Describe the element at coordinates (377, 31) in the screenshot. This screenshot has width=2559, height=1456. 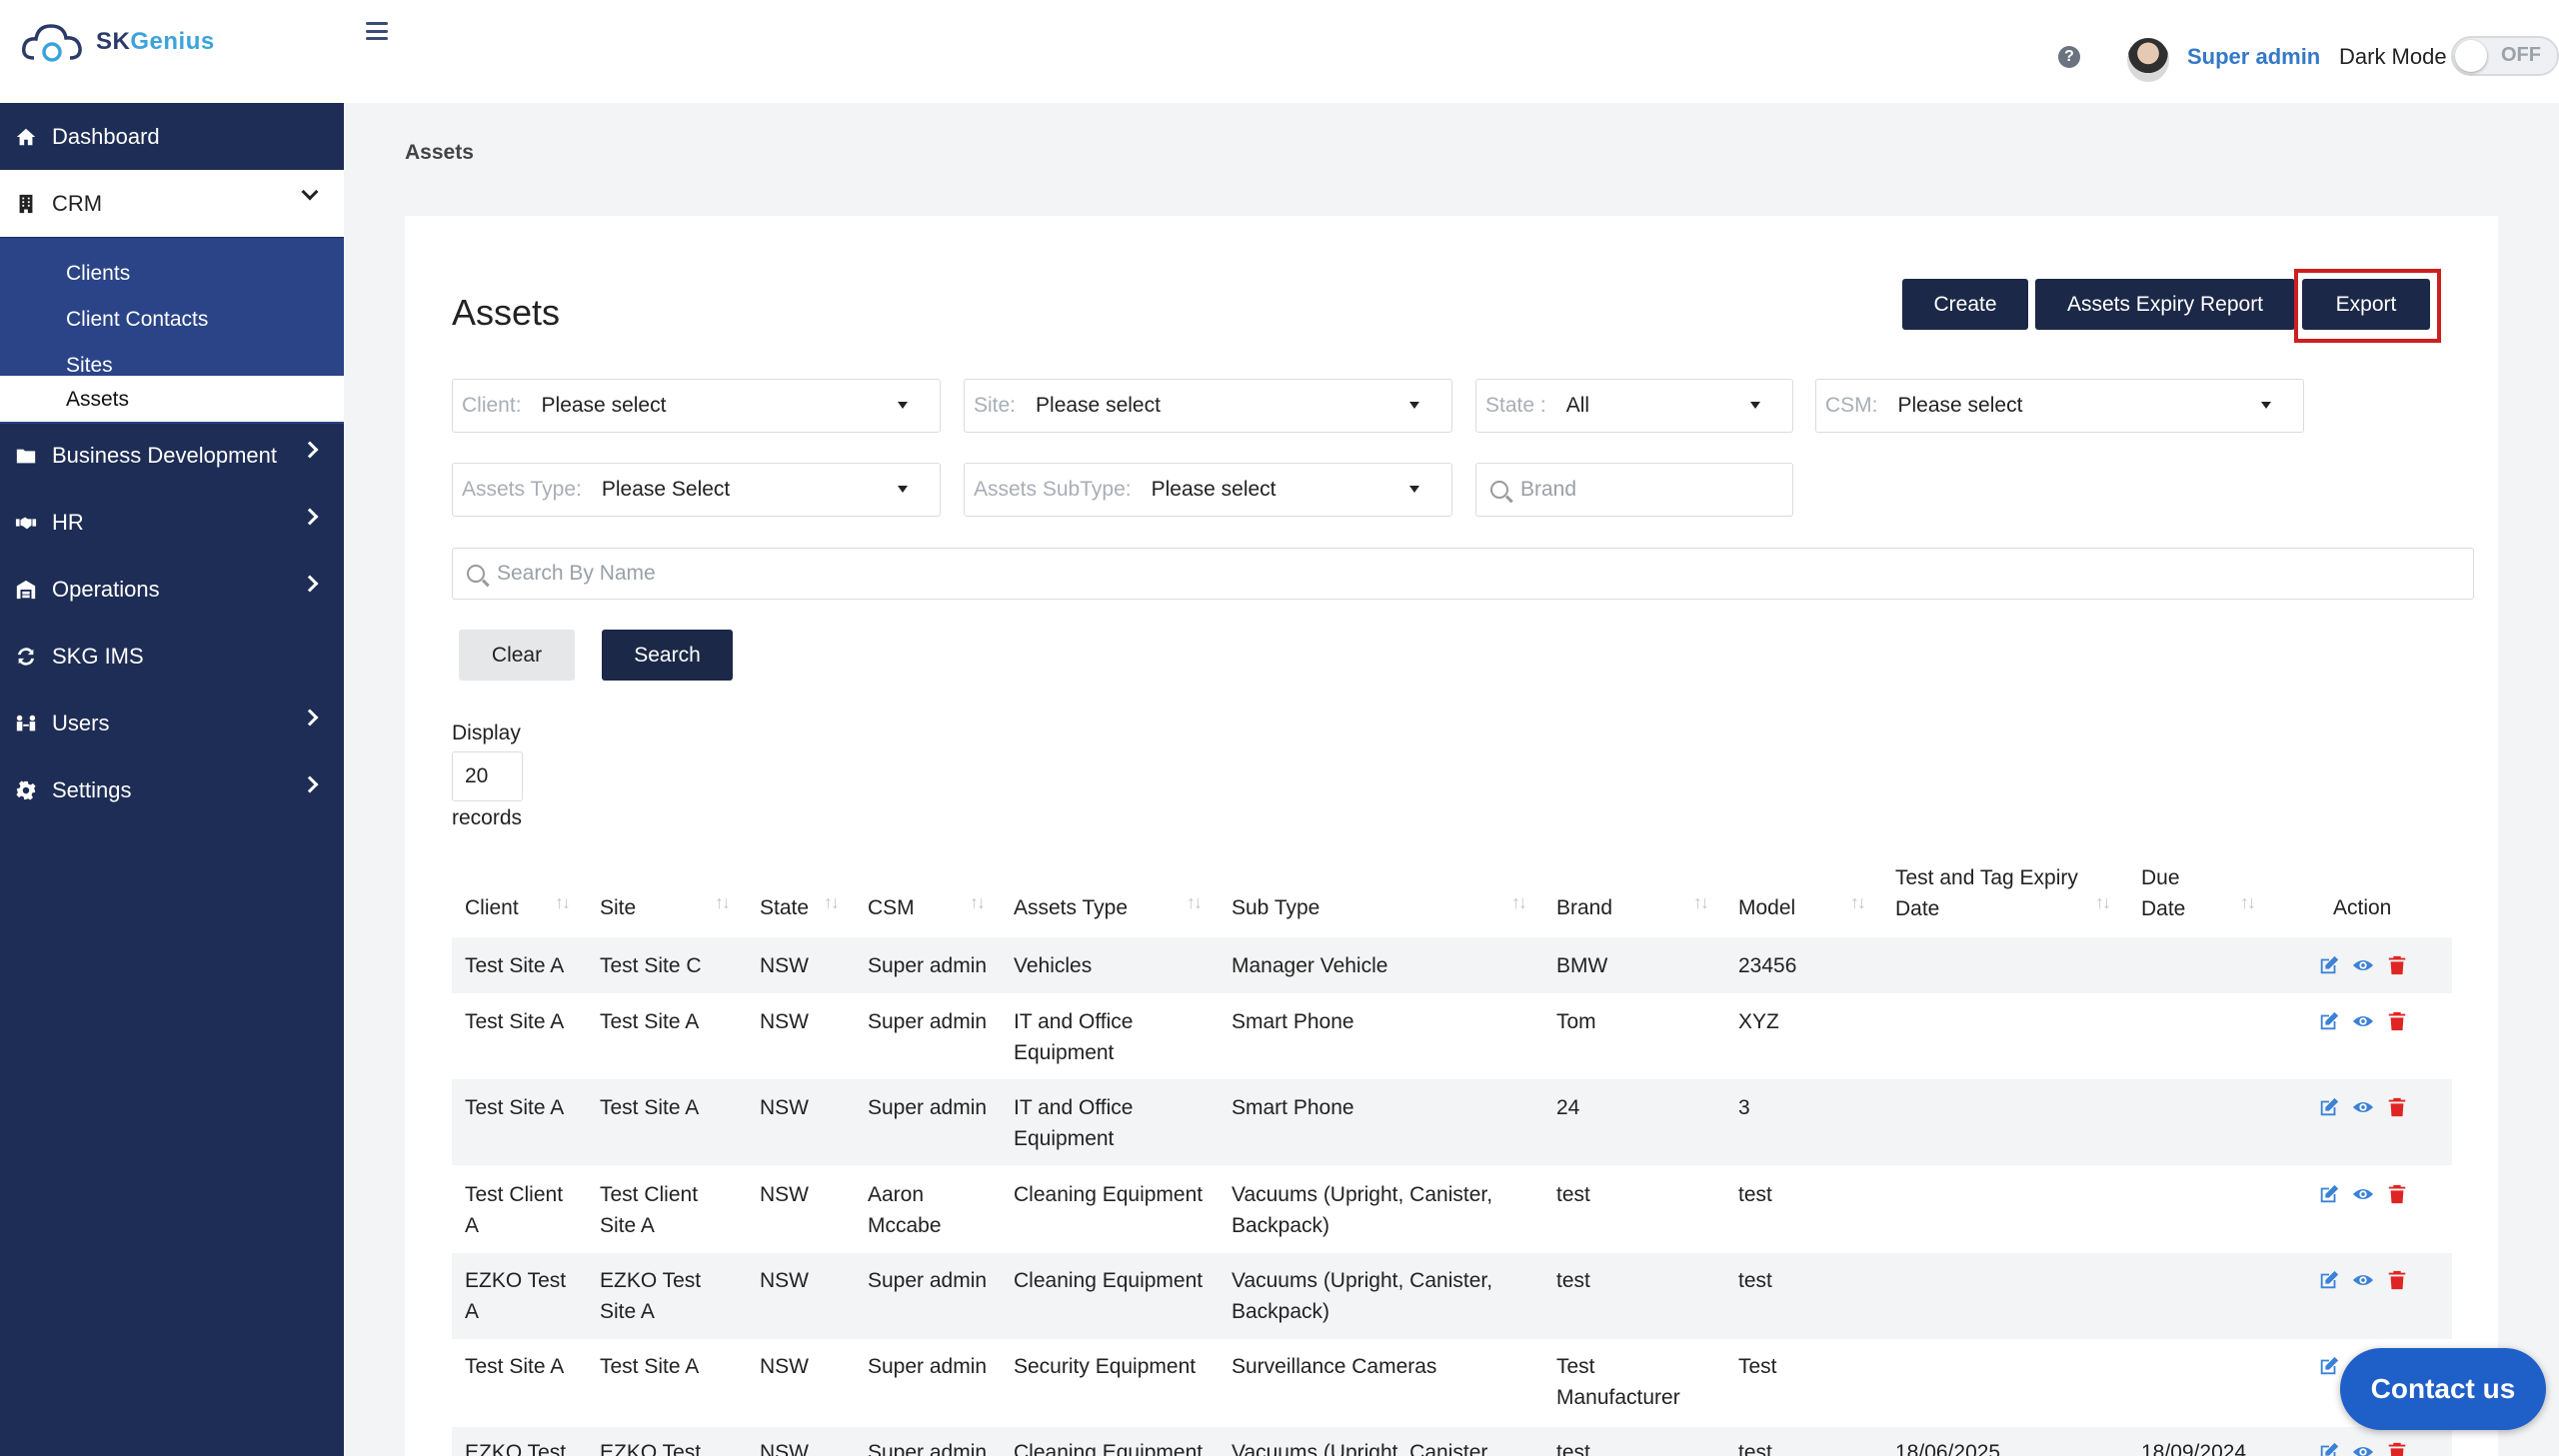
I see `menu-toggle-icon` at that location.